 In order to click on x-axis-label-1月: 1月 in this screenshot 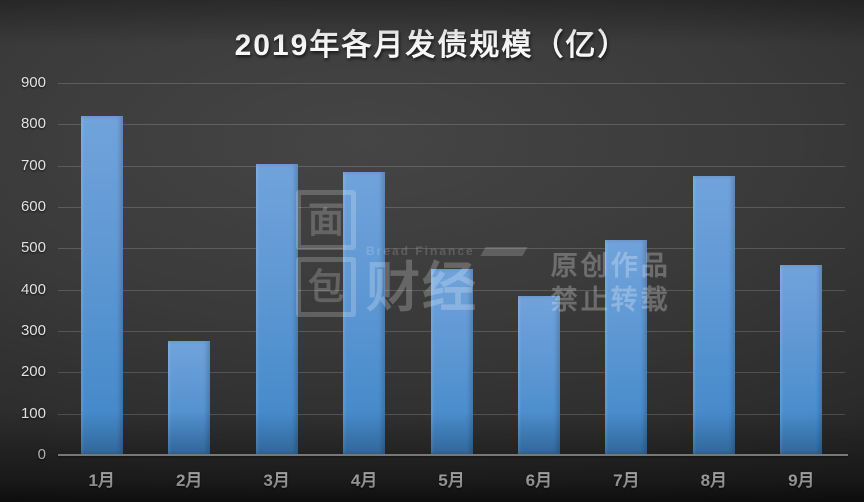, I will do `click(101, 480)`.